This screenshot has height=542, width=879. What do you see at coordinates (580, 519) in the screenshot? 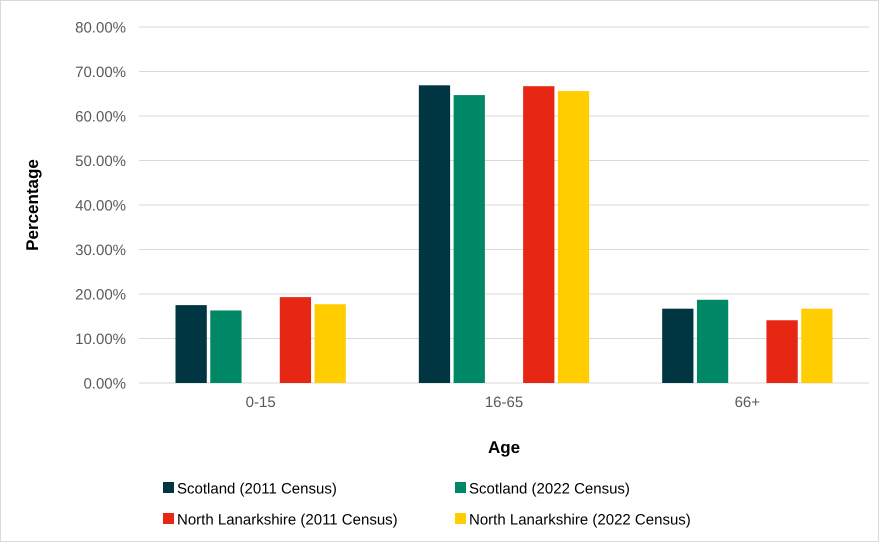
I see `legend-label: North Lanarkshire (2022 Census)` at bounding box center [580, 519].